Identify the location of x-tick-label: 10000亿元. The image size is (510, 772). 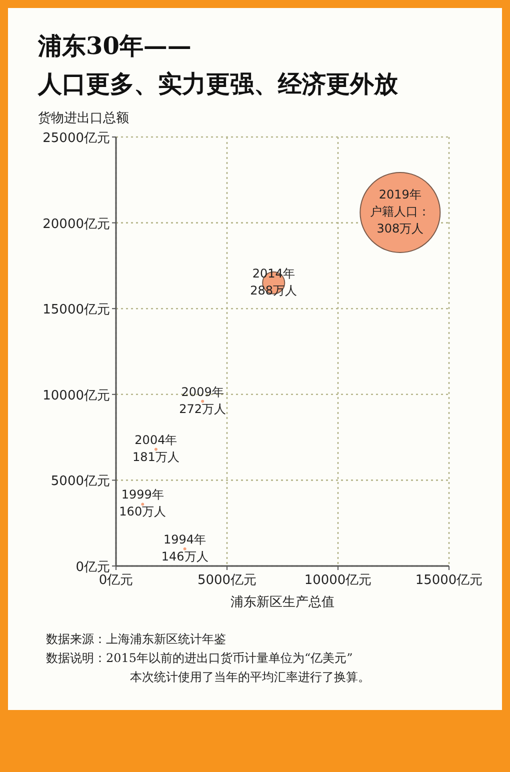
(338, 580).